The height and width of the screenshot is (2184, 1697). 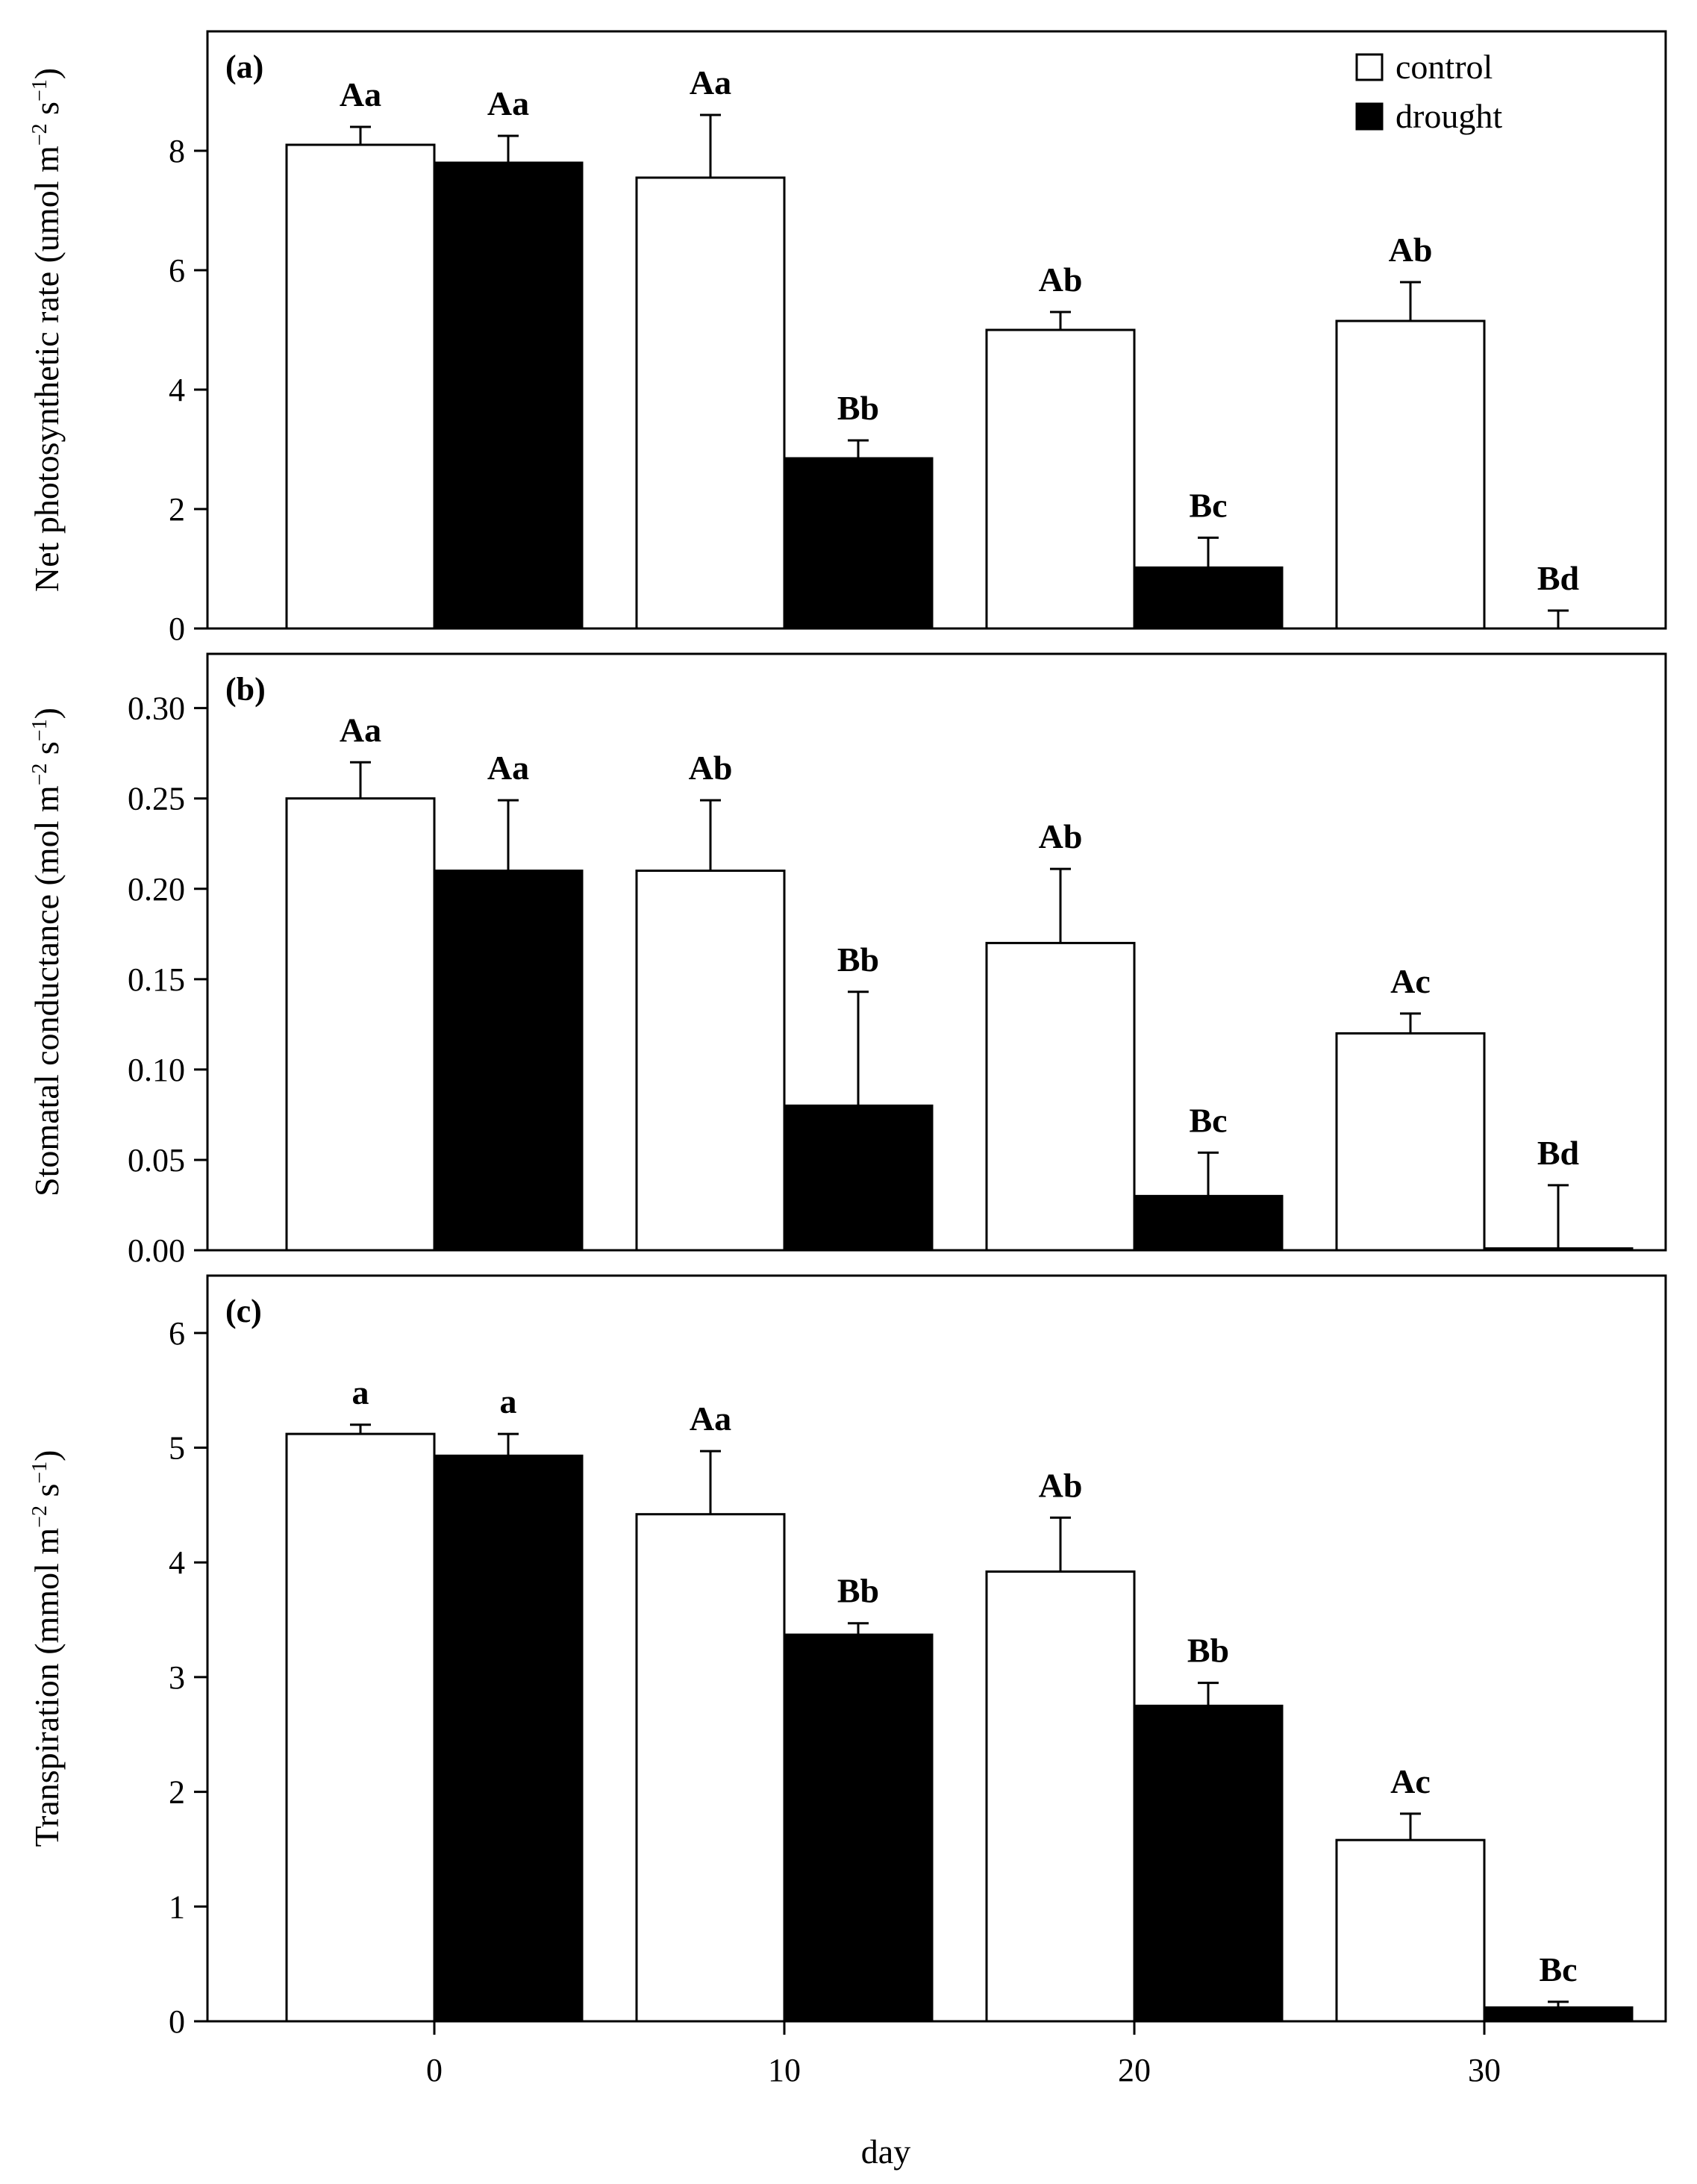 I want to click on x-tick-label: 10, so click(x=785, y=2070).